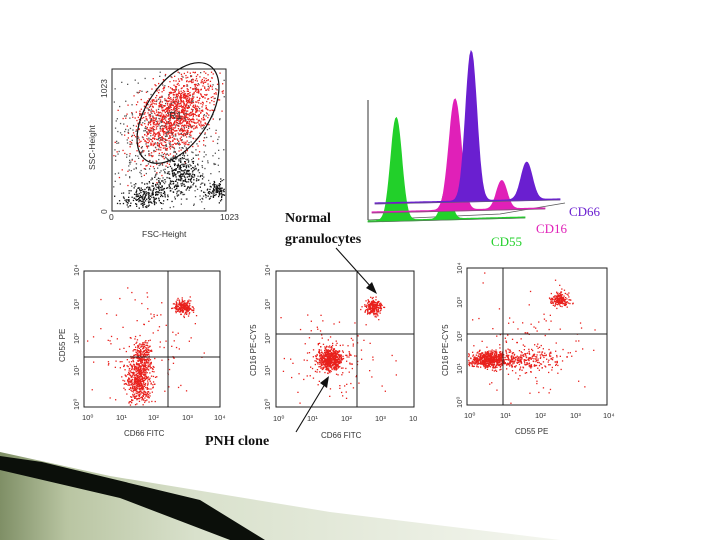  I want to click on normal-granulocytes-label-2: granulocytes, so click(323, 239).